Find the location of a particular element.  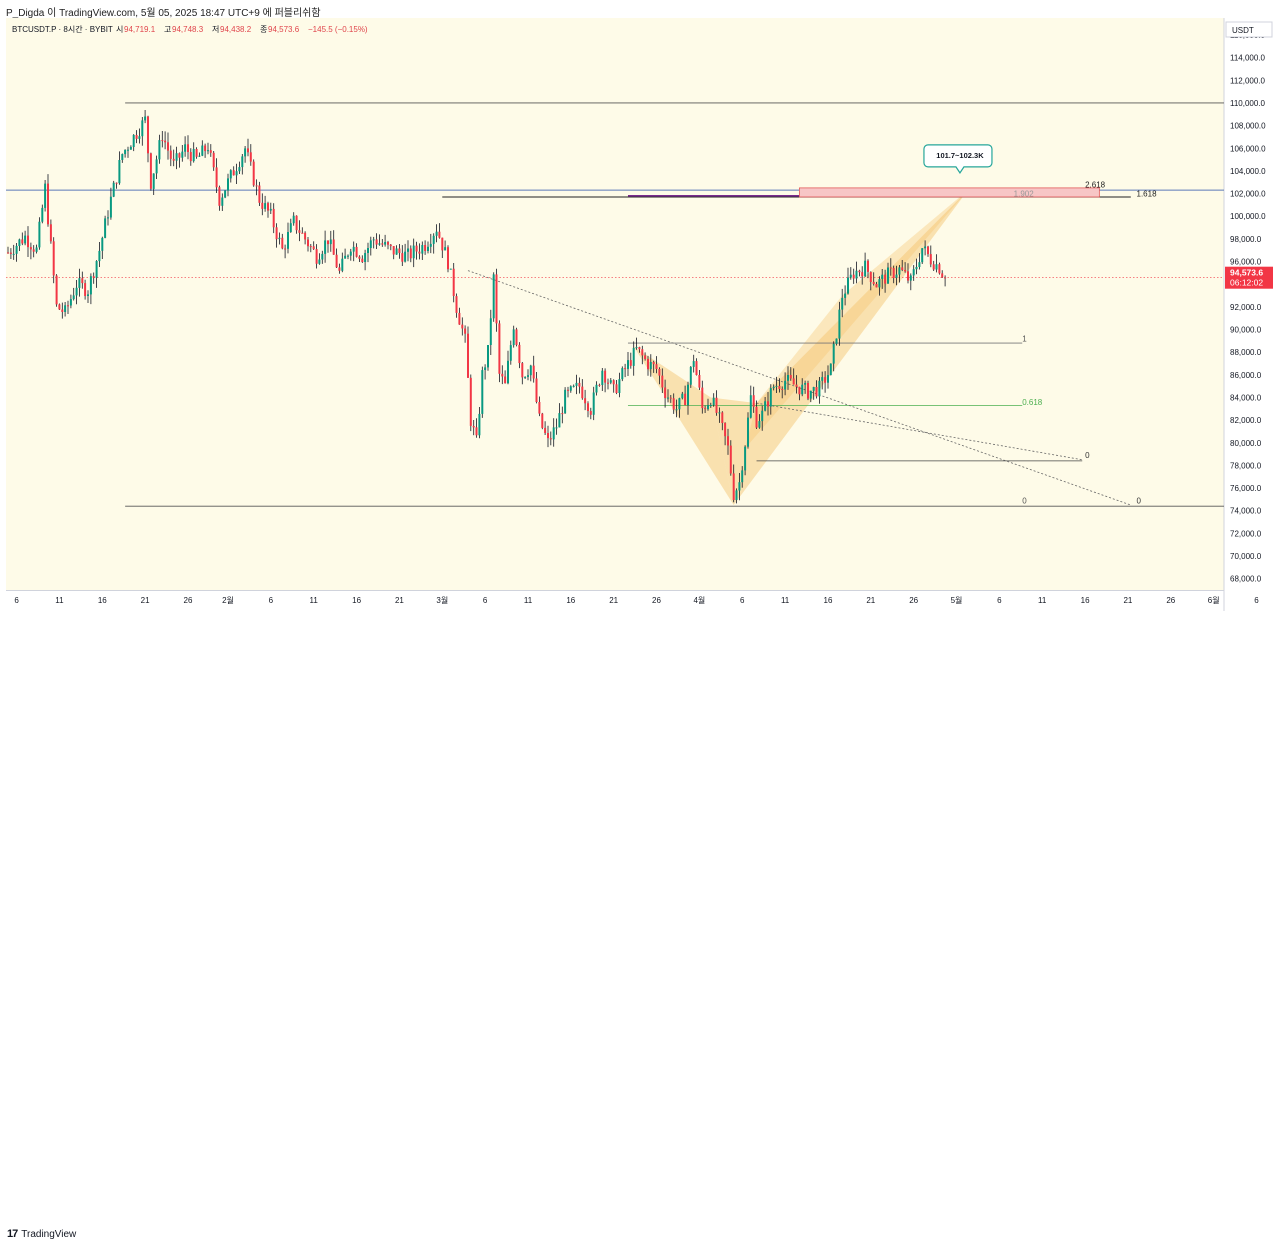

currency-badge: USDT is located at coordinates (1249, 29).